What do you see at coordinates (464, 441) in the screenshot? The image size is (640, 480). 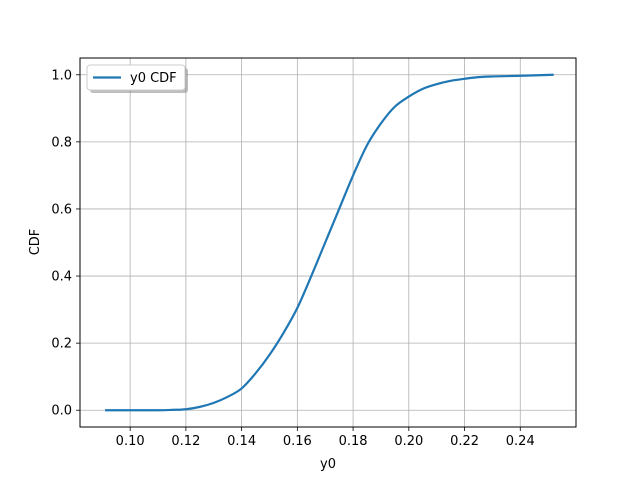 I see `x-tick-label: 0.22` at bounding box center [464, 441].